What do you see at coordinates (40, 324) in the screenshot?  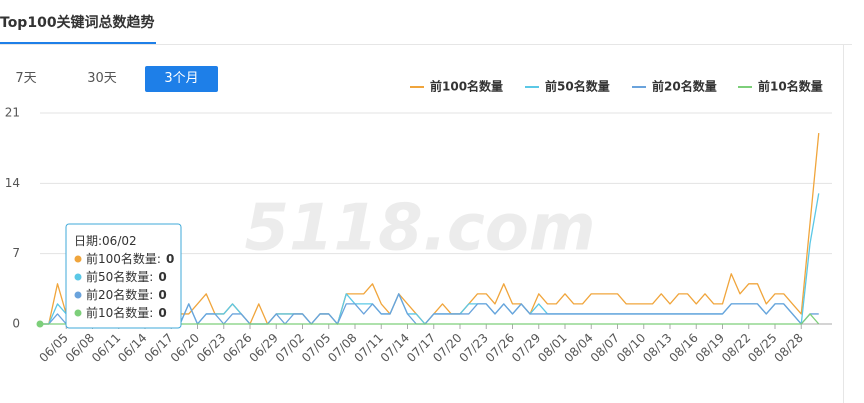 I see `hover-dot` at bounding box center [40, 324].